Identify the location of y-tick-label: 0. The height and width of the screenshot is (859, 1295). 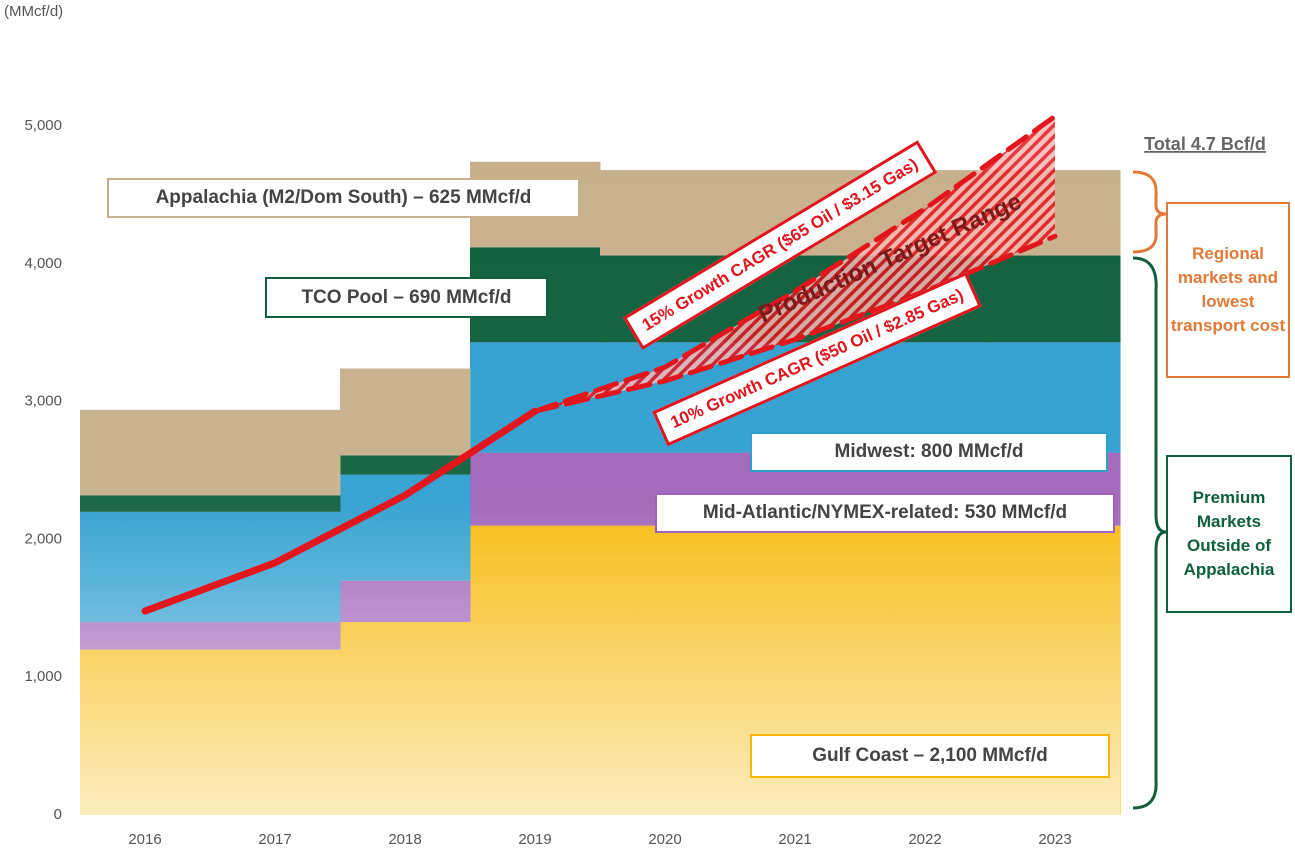
(58, 814).